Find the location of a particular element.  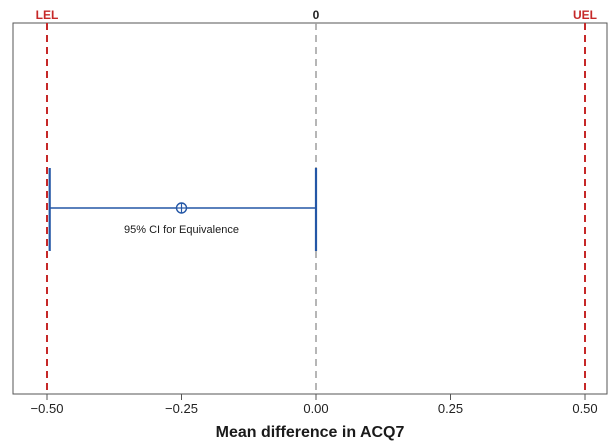

x-tick-label: 0.25 is located at coordinates (450, 408).